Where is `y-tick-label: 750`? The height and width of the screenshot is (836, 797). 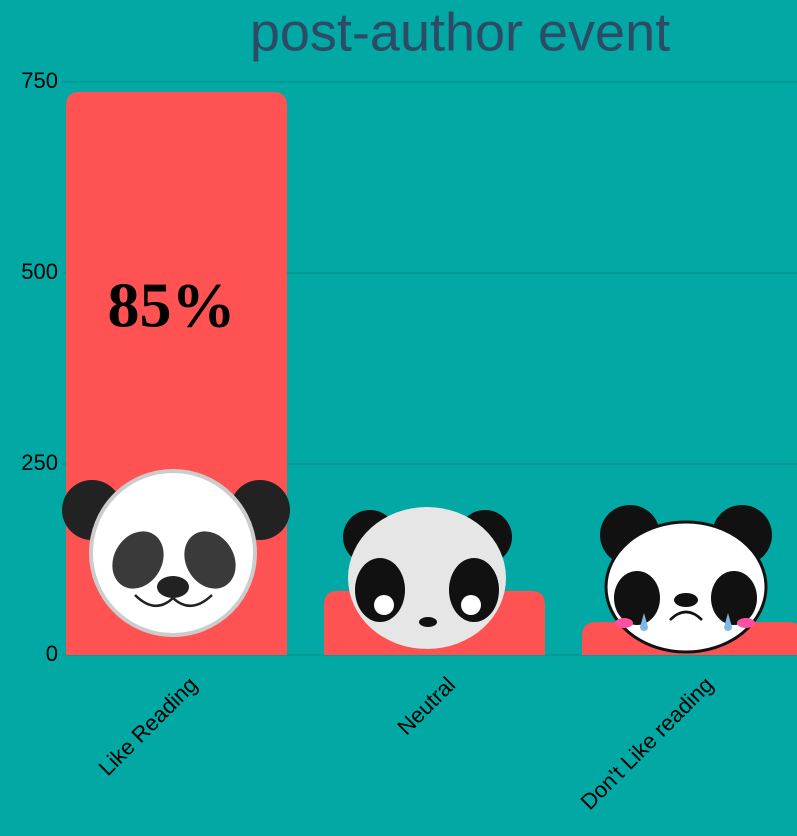
y-tick-label: 750 is located at coordinates (39, 80).